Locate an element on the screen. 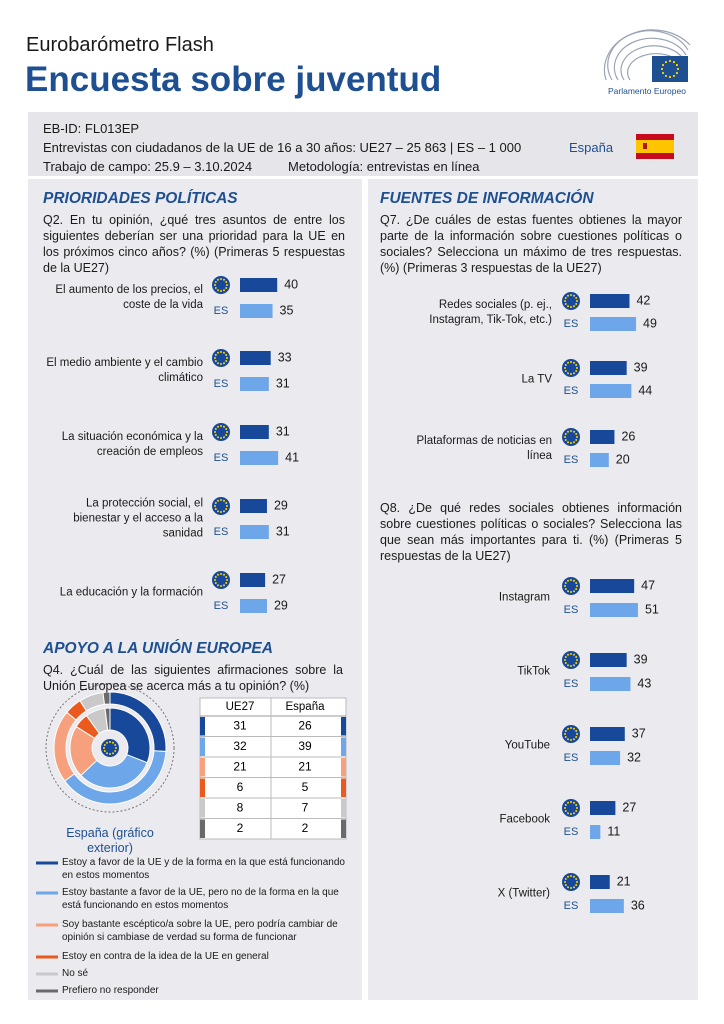 The width and height of the screenshot is (724, 1024). category-label: El medio ambiente y el cambio climático is located at coordinates (124, 370).